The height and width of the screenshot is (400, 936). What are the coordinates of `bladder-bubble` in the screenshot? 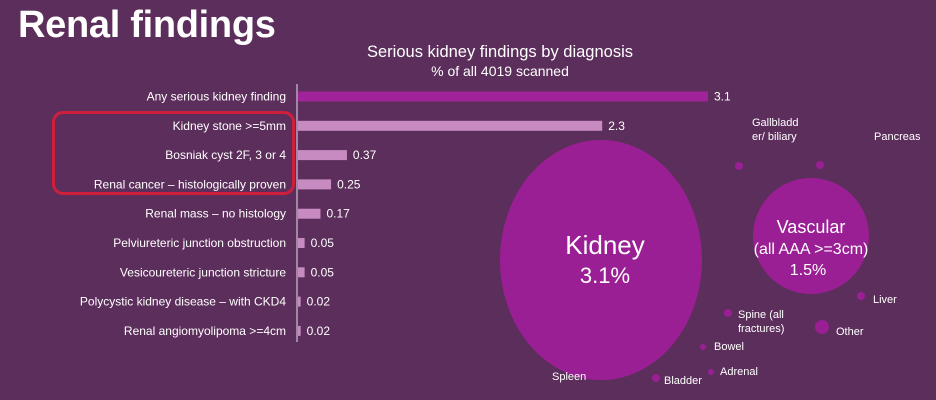 It's located at (656, 378).